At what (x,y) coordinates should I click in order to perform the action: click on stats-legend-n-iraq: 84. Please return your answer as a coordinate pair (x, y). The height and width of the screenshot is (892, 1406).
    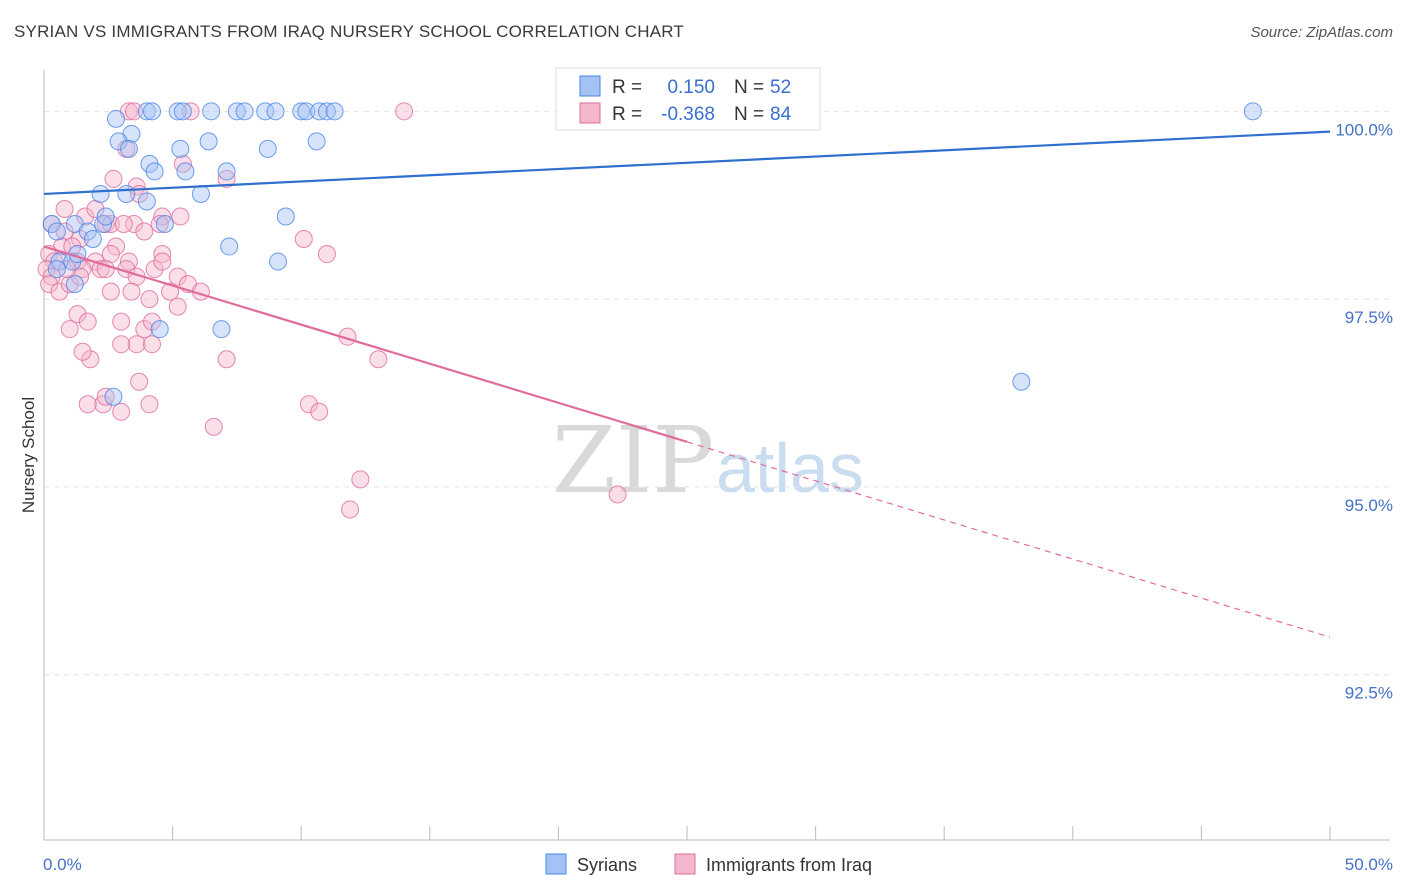
    Looking at the image, I should click on (781, 114).